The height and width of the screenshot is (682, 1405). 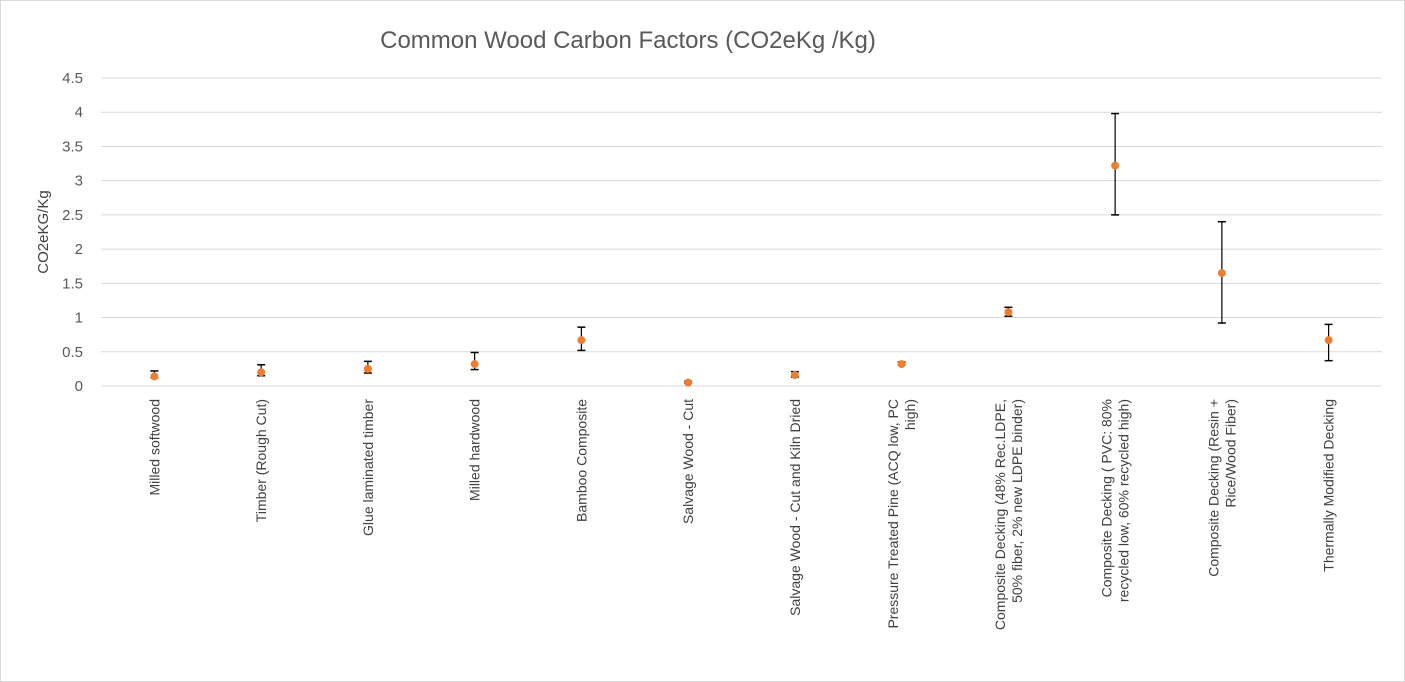 I want to click on y-tick-label: 1, so click(x=79, y=318).